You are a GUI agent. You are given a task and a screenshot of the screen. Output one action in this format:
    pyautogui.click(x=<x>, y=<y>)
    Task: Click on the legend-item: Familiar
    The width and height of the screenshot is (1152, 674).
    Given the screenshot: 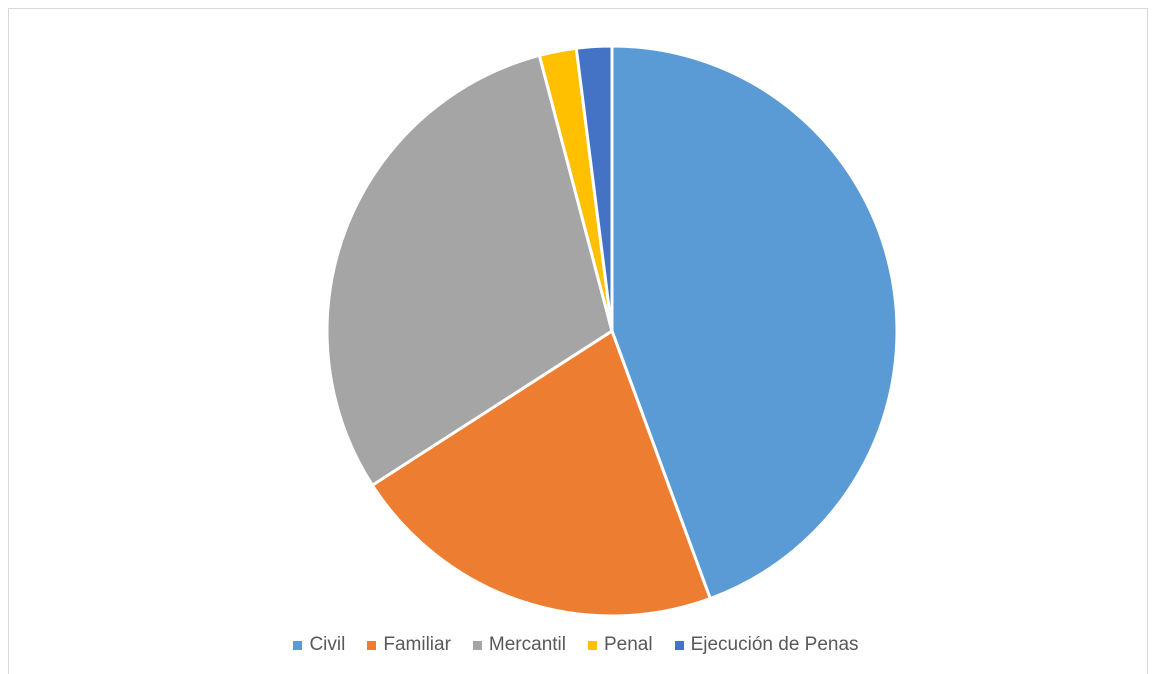 What is the action you would take?
    pyautogui.click(x=409, y=645)
    